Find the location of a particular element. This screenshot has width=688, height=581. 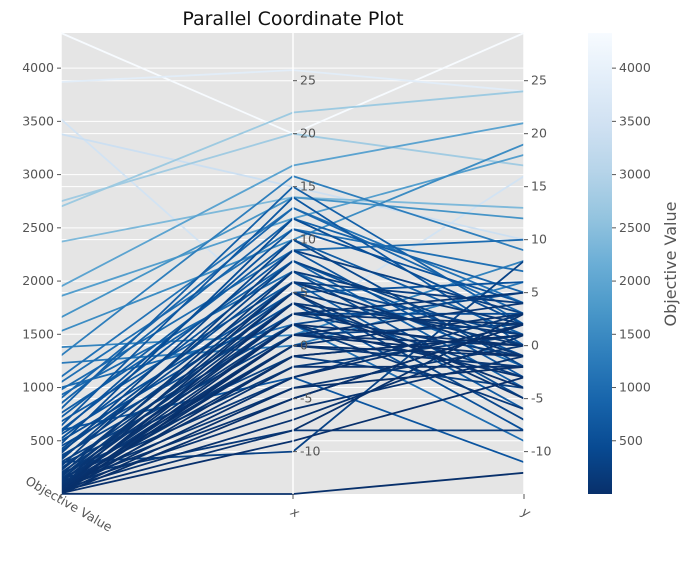

axis-tick-label: 500 is located at coordinates (42, 440).